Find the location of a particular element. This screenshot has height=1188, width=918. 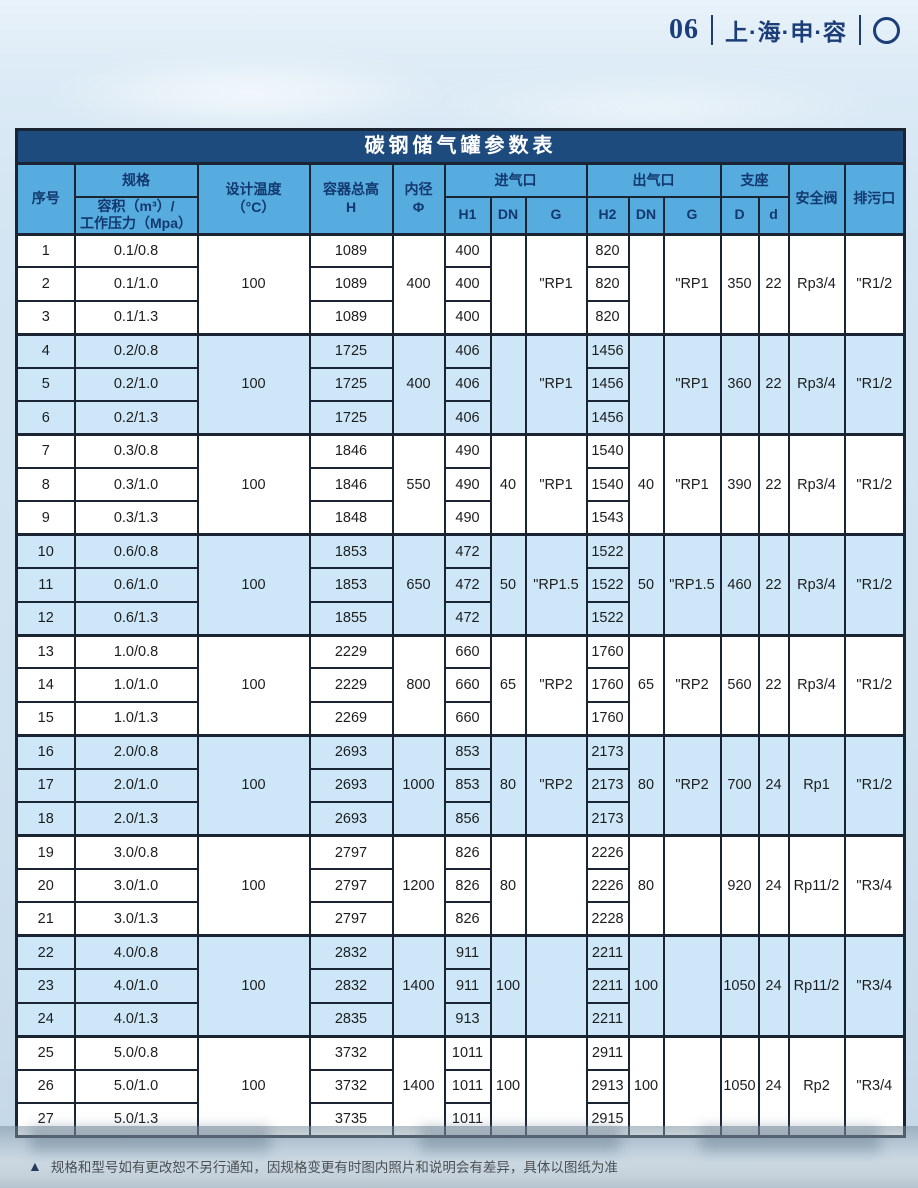

table-row: 9 0.3/1.3 1848 490 1543 is located at coordinates (460, 518).